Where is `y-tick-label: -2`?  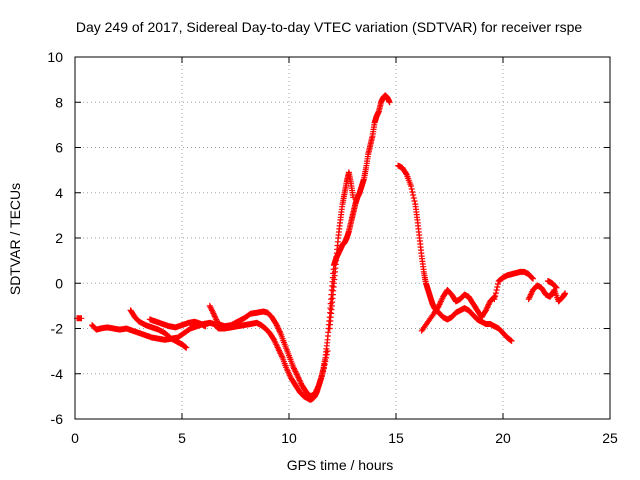 y-tick-label: -2 is located at coordinates (57, 329).